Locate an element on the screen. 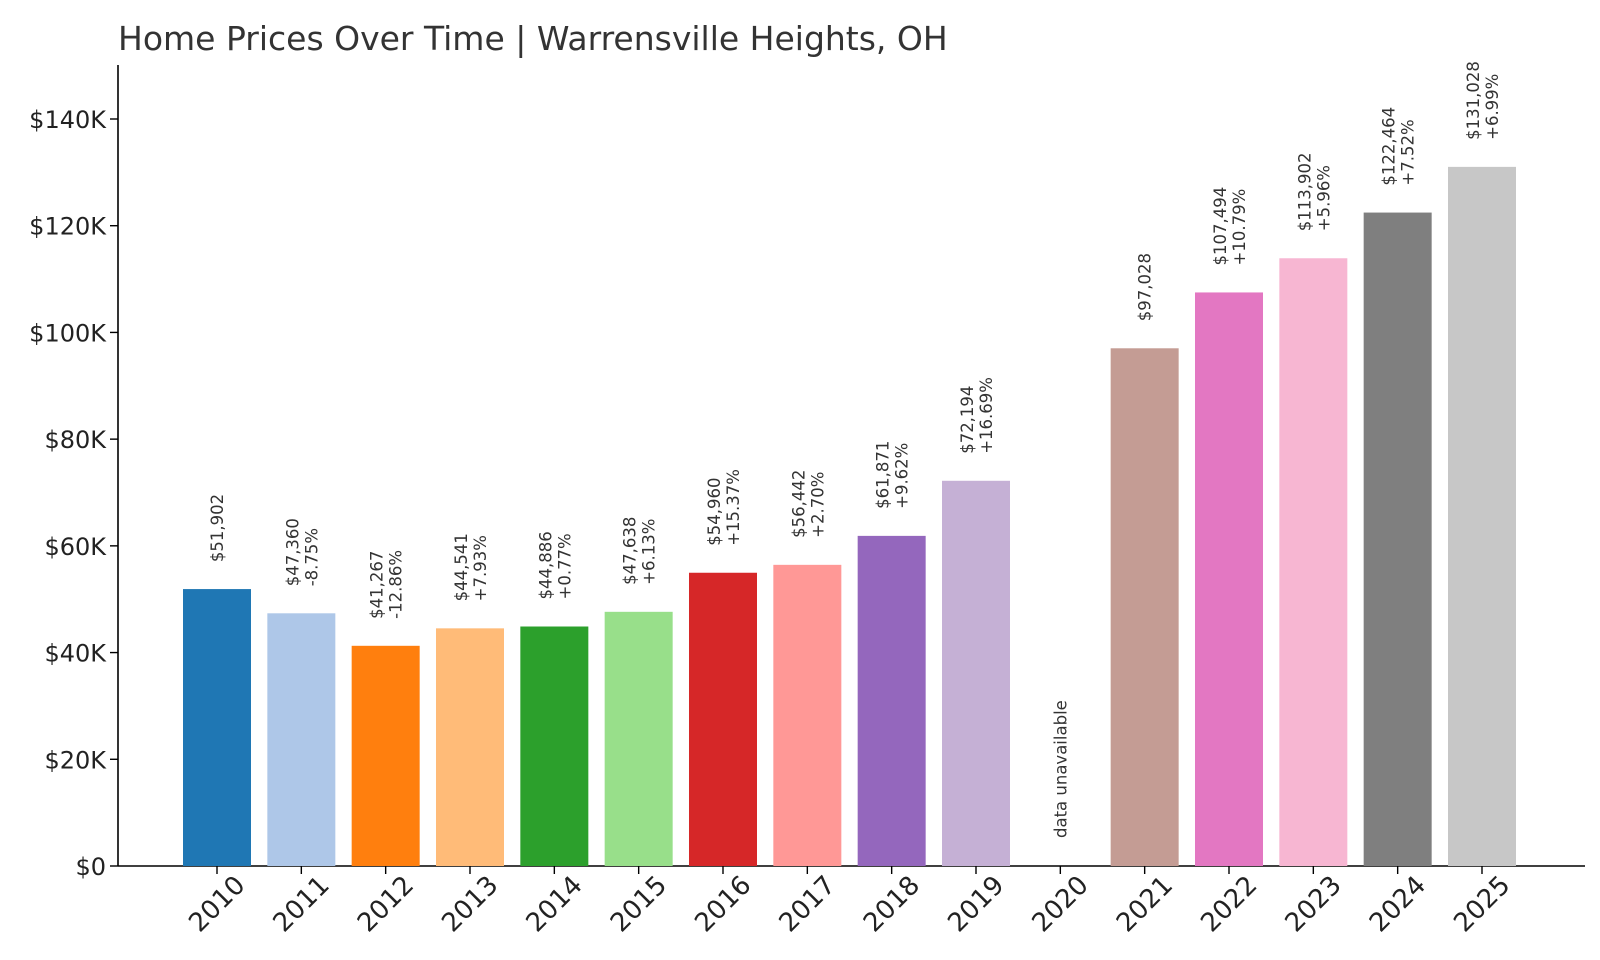 The height and width of the screenshot is (960, 1600). bar-2023 is located at coordinates (1313, 562).